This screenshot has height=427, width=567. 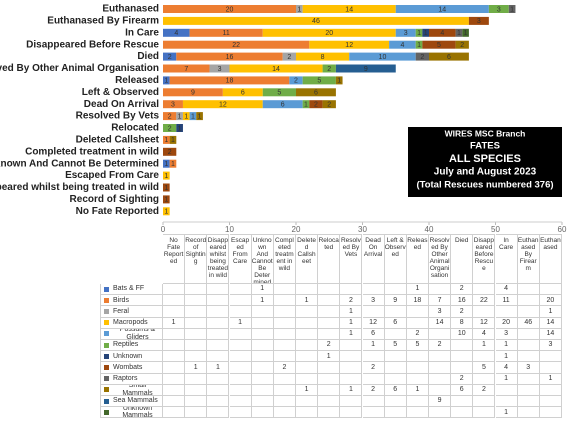 What do you see at coordinates (128, 356) in the screenshot?
I see `legend-label: Unknown` at bounding box center [128, 356].